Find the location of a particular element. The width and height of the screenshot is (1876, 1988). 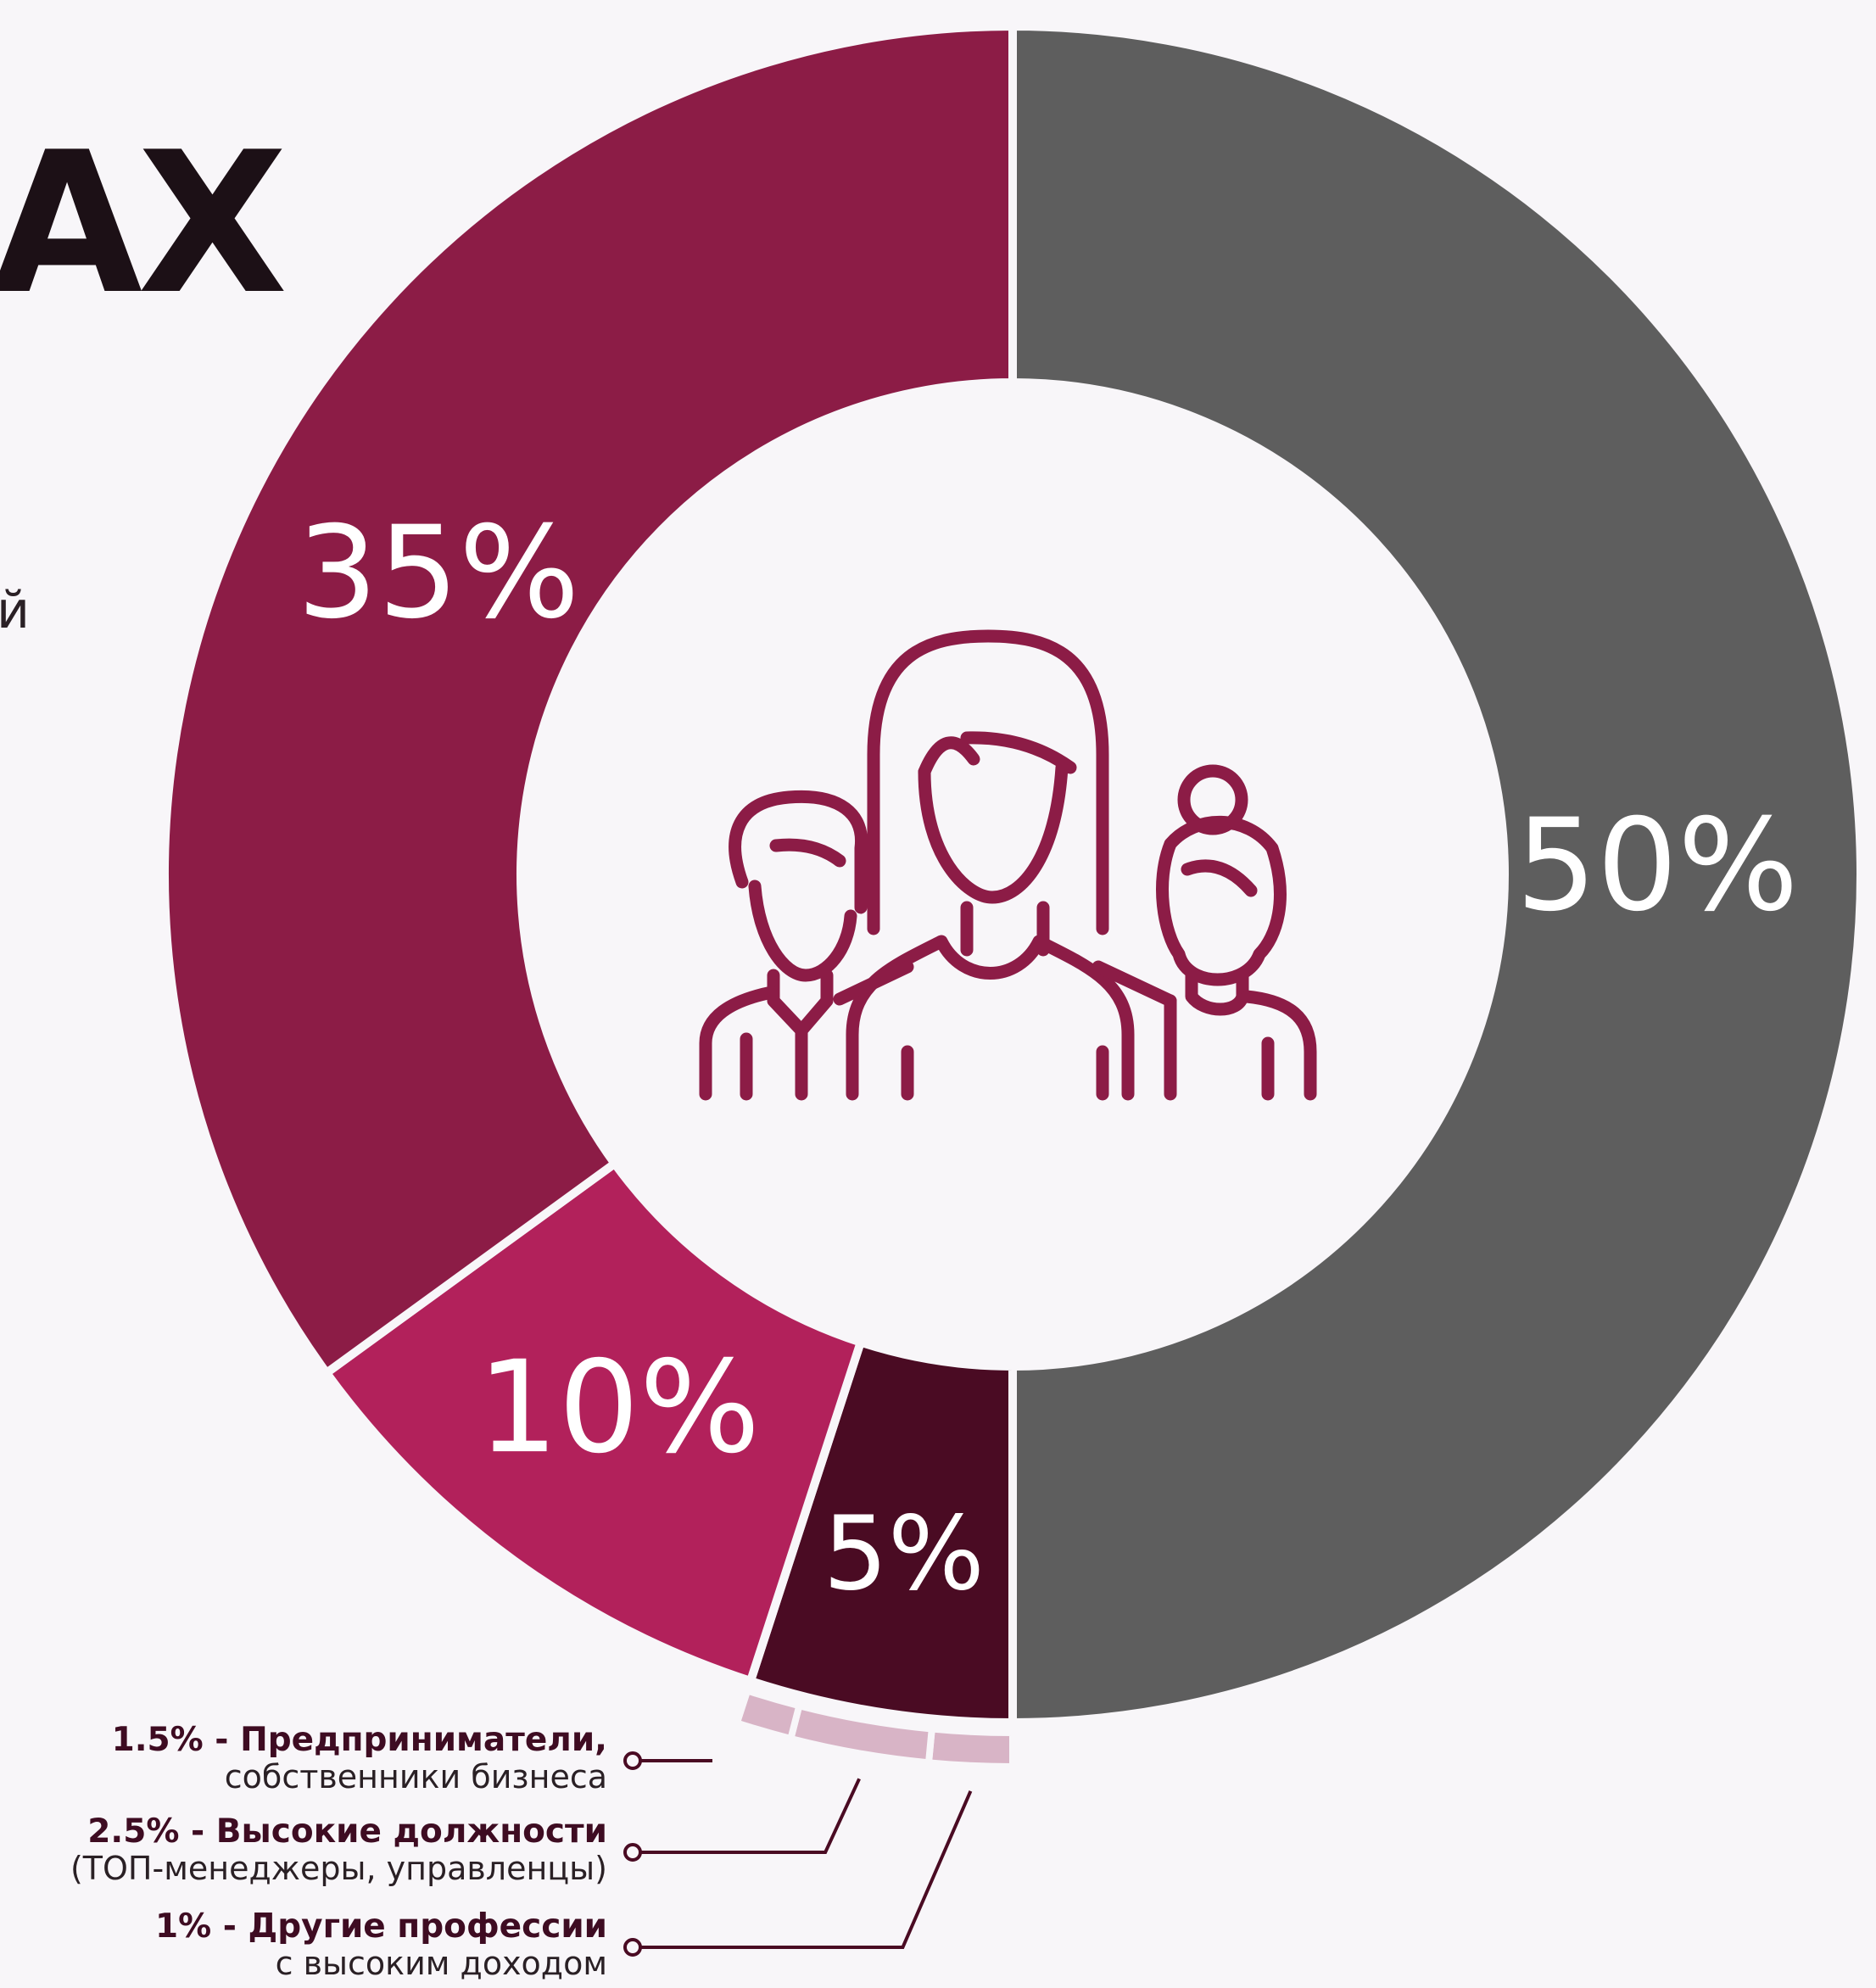

legend-item-title: 1.5% - Предприниматели, is located at coordinates (359, 1740).